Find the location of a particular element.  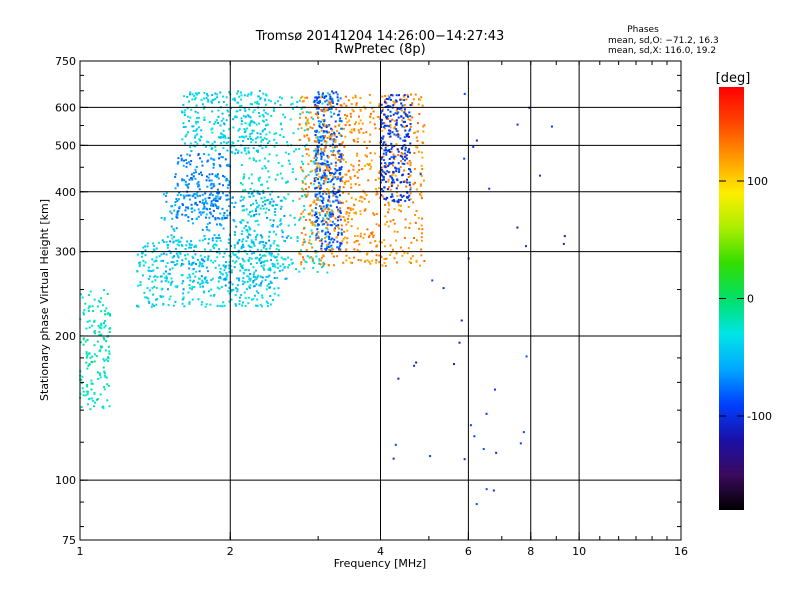

x-tick-label: 2 is located at coordinates (230, 551).